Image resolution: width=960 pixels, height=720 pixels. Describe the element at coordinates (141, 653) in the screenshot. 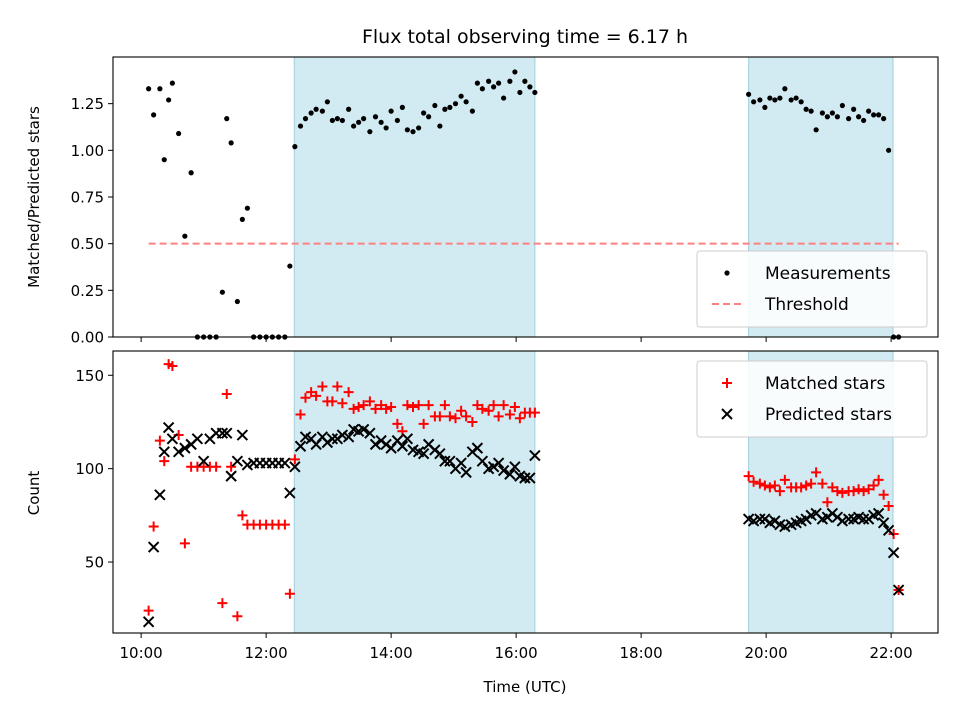

I see `x-tick-label: 10:00` at that location.